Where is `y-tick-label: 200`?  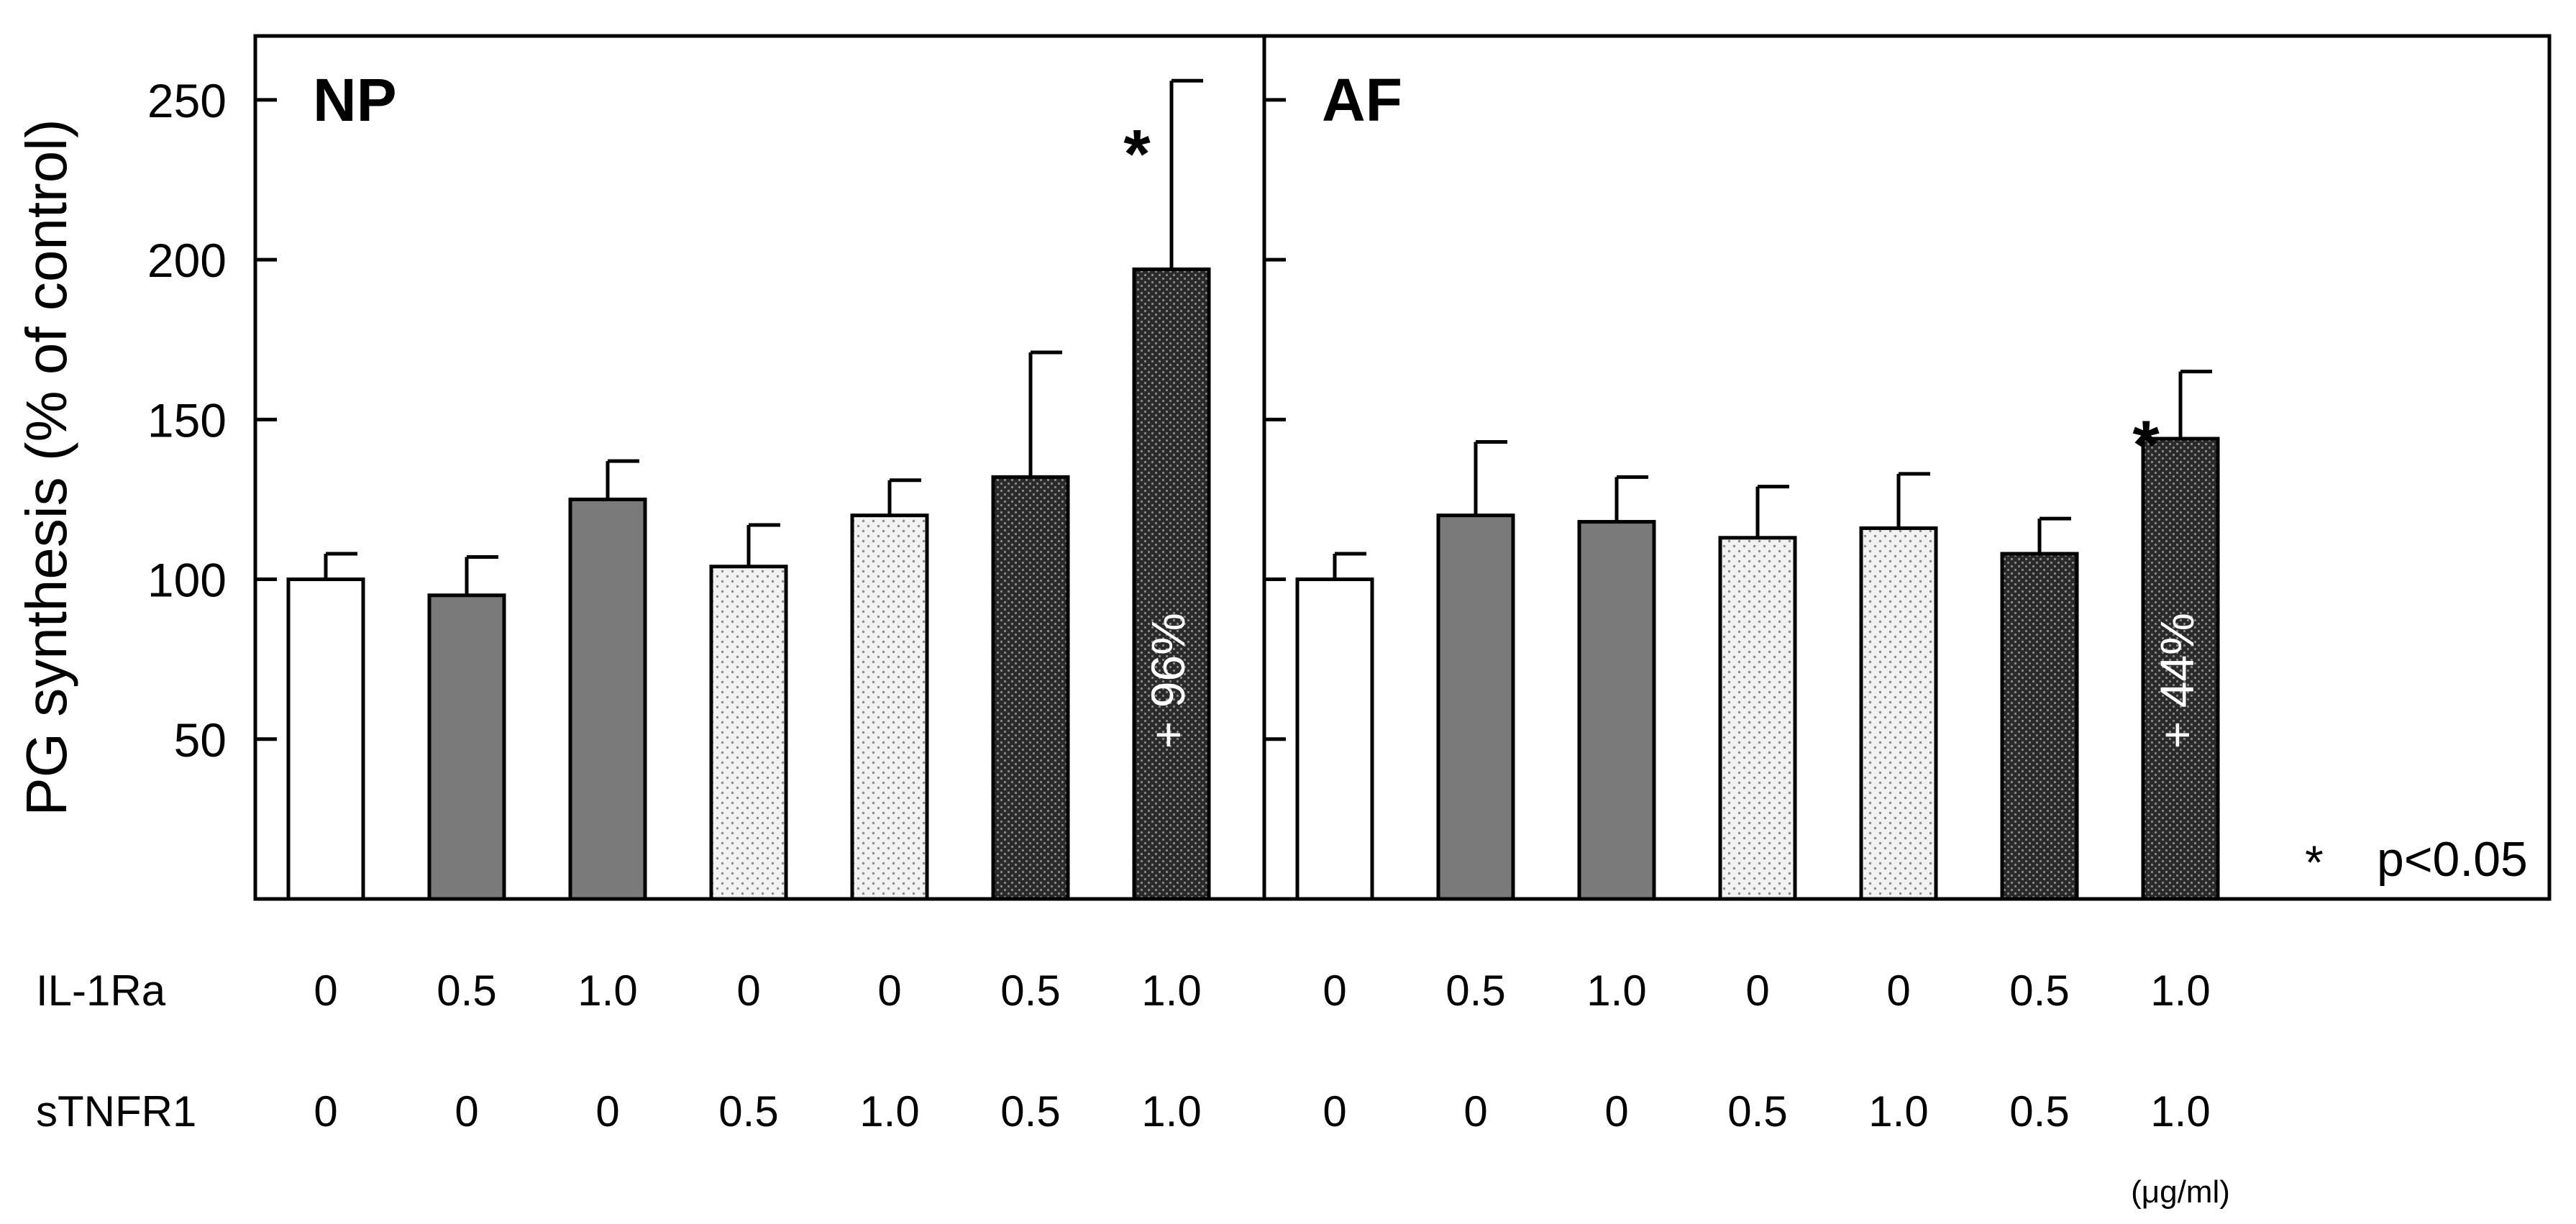 y-tick-label: 200 is located at coordinates (187, 260).